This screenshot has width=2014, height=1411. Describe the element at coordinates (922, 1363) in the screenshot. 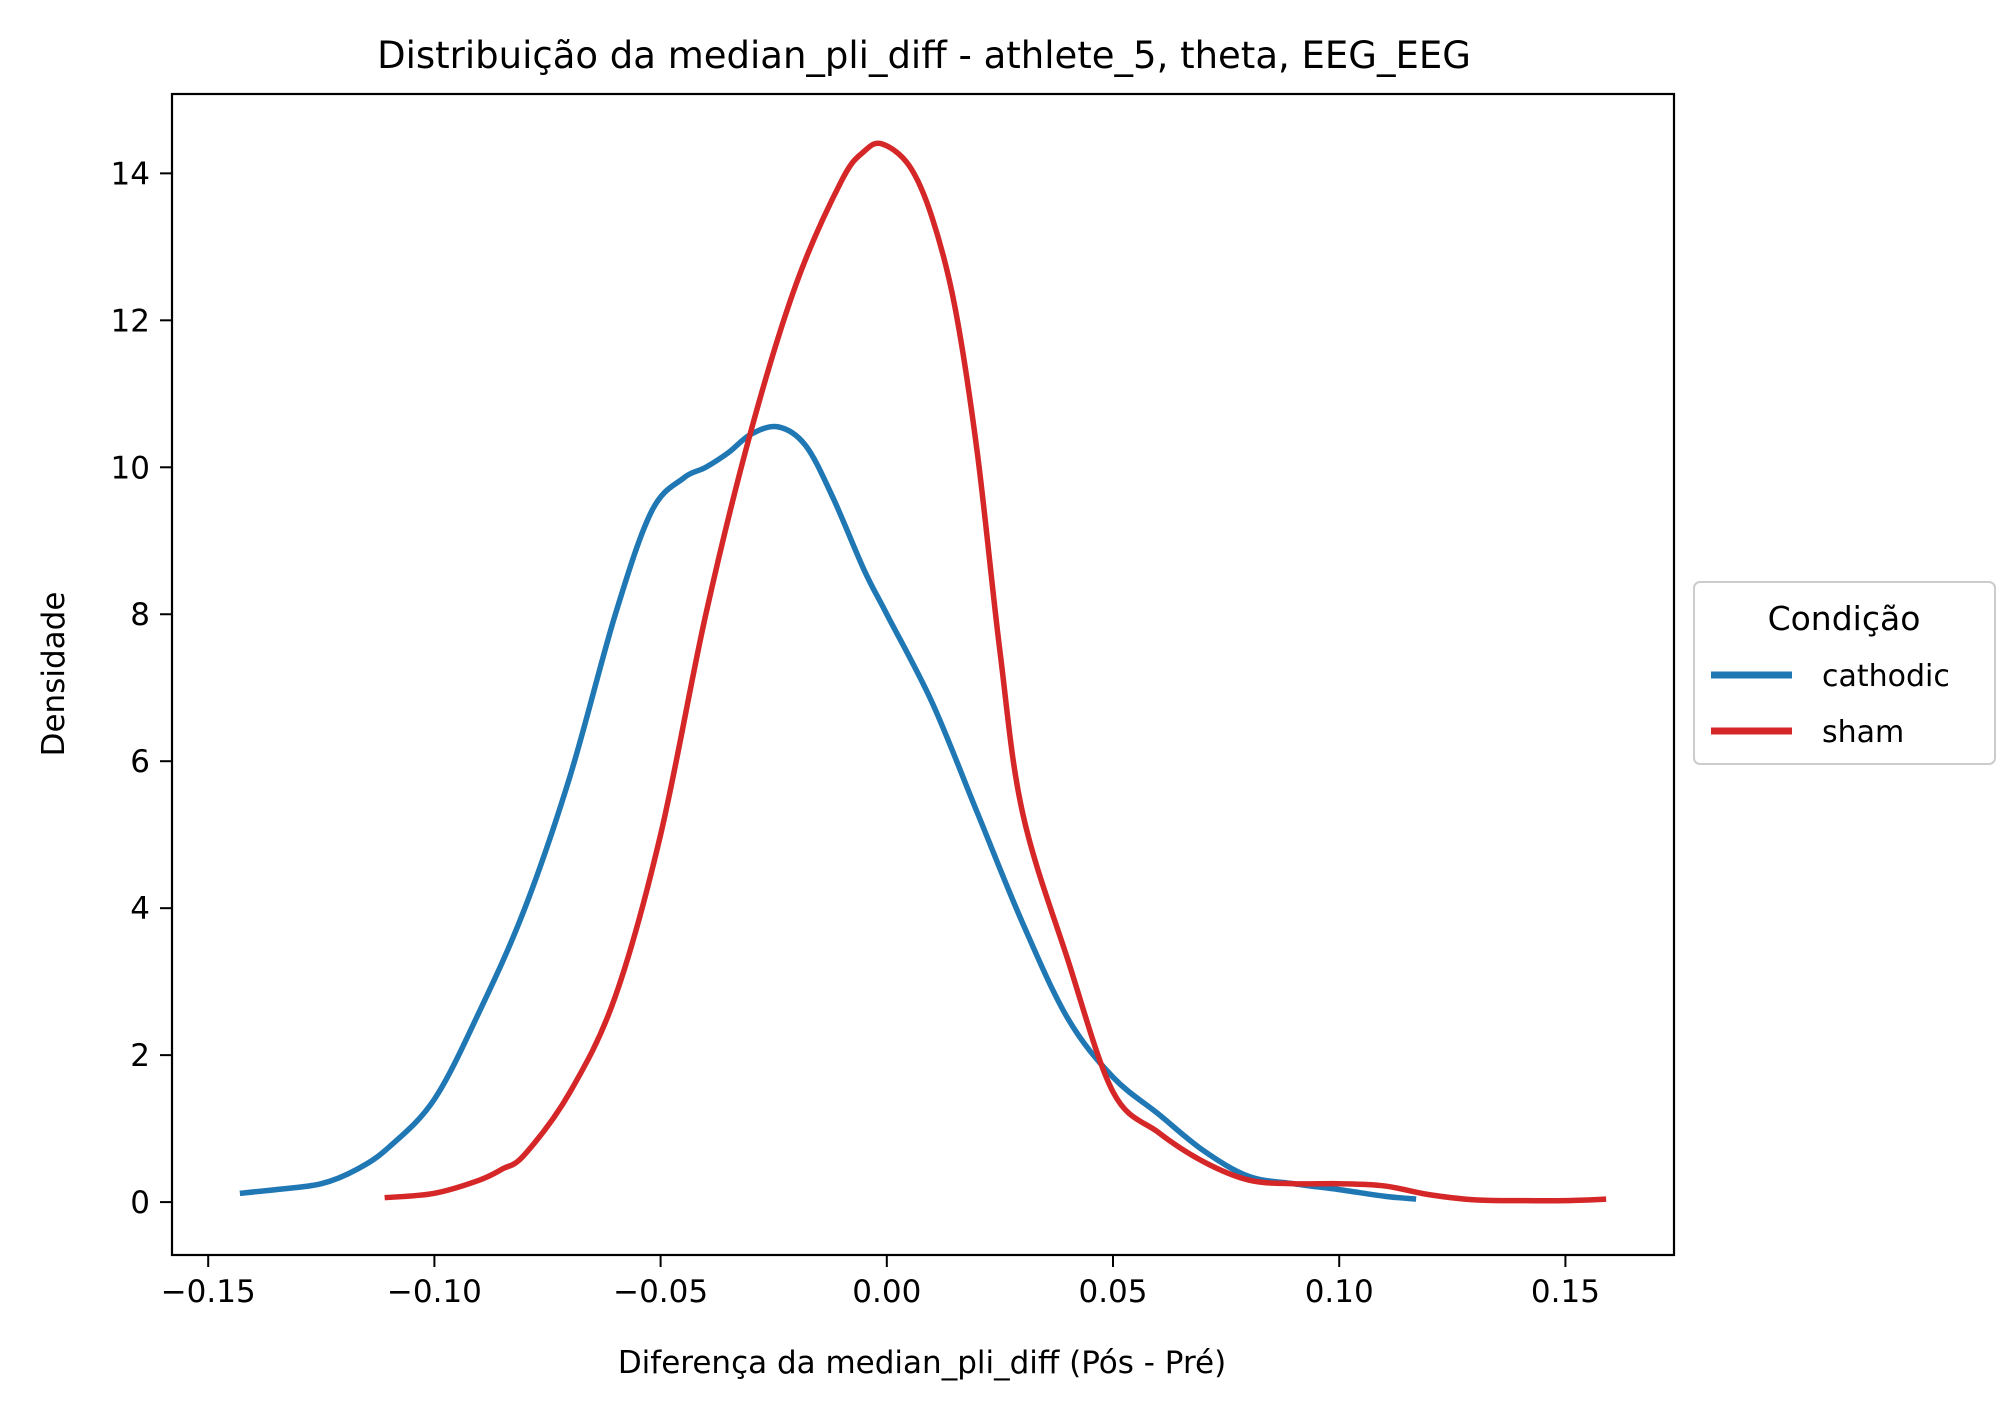

I see `x-axis-label: Diferença da median_pli_diff (Pós - Pré)` at that location.